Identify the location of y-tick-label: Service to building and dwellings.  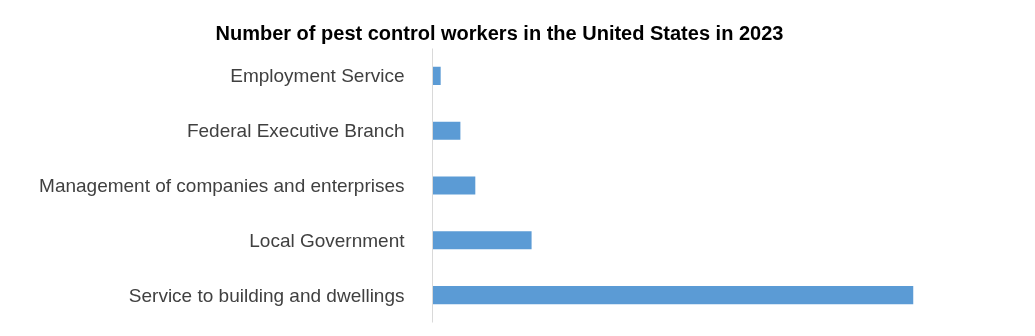
(266, 295).